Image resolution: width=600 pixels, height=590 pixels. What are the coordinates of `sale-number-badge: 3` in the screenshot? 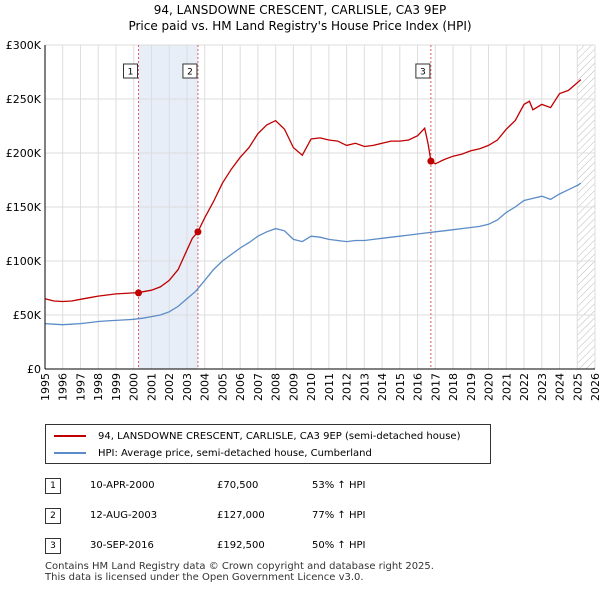 It's located at (53, 546).